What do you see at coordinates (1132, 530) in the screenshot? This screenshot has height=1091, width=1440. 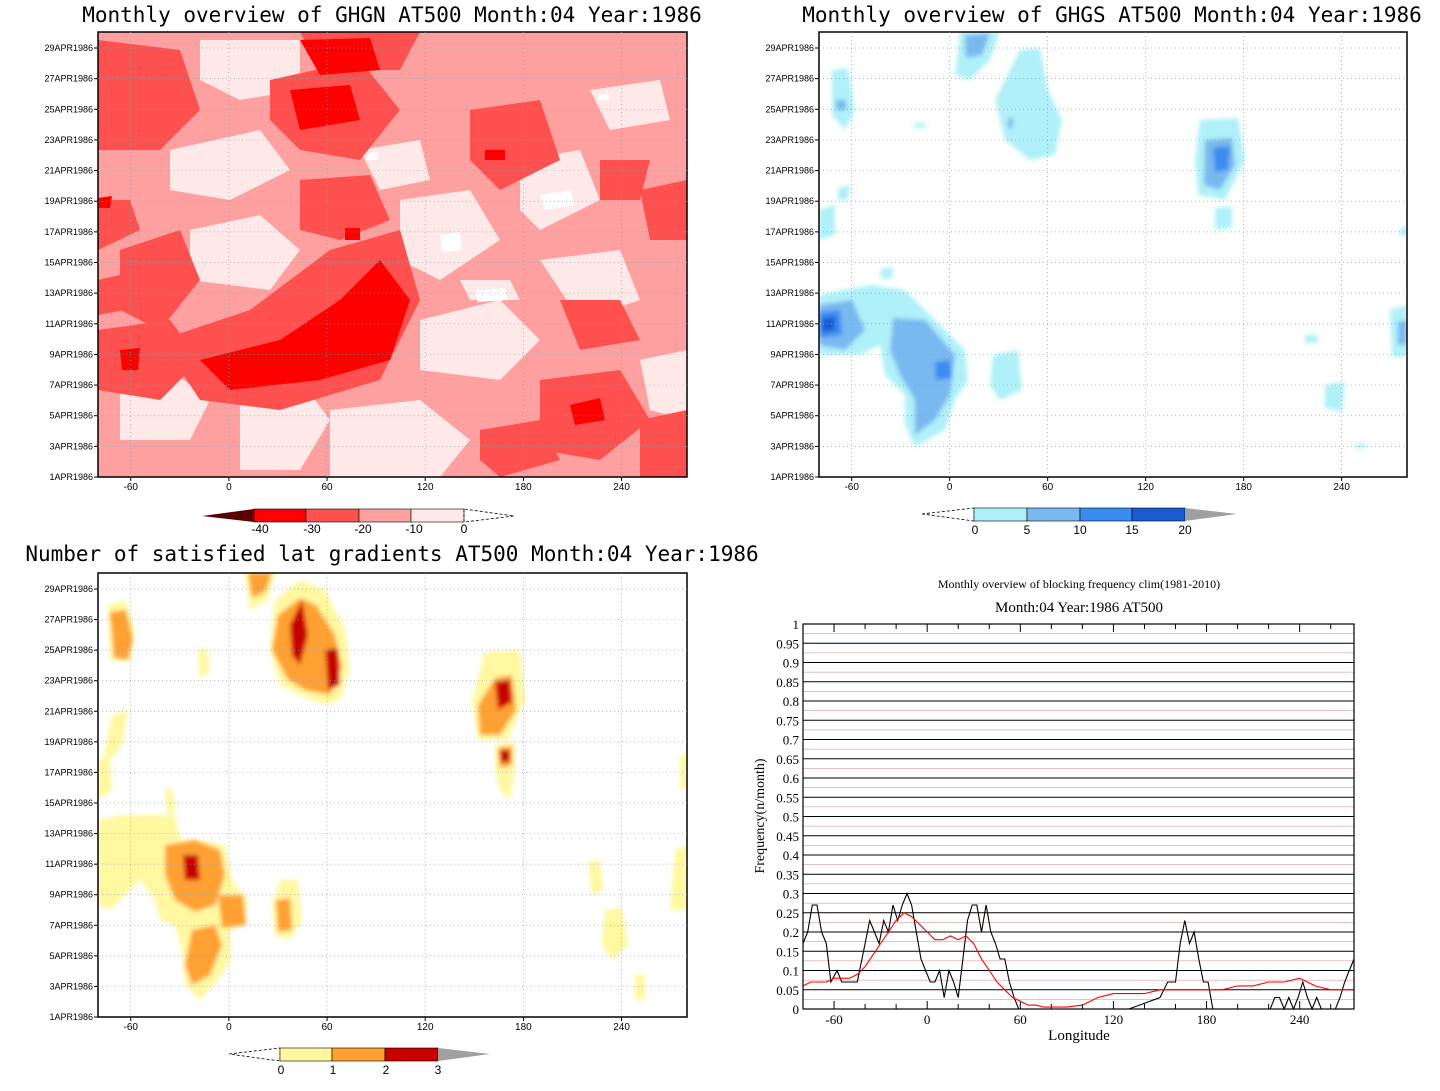 I see `ghgs-cb-label: 15` at bounding box center [1132, 530].